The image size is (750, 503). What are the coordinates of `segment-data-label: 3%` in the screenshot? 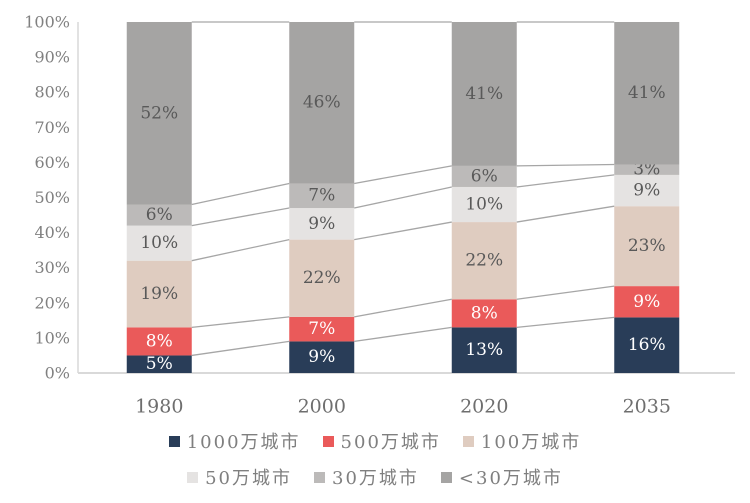 It's located at (646, 170).